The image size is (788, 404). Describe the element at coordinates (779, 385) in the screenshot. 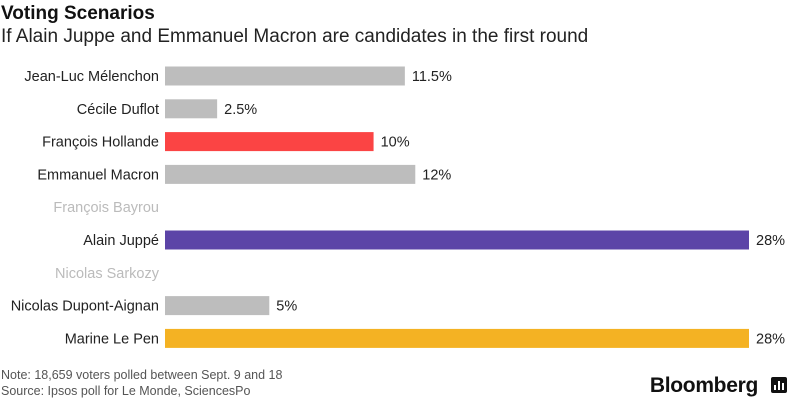

I see `chart-icon` at that location.